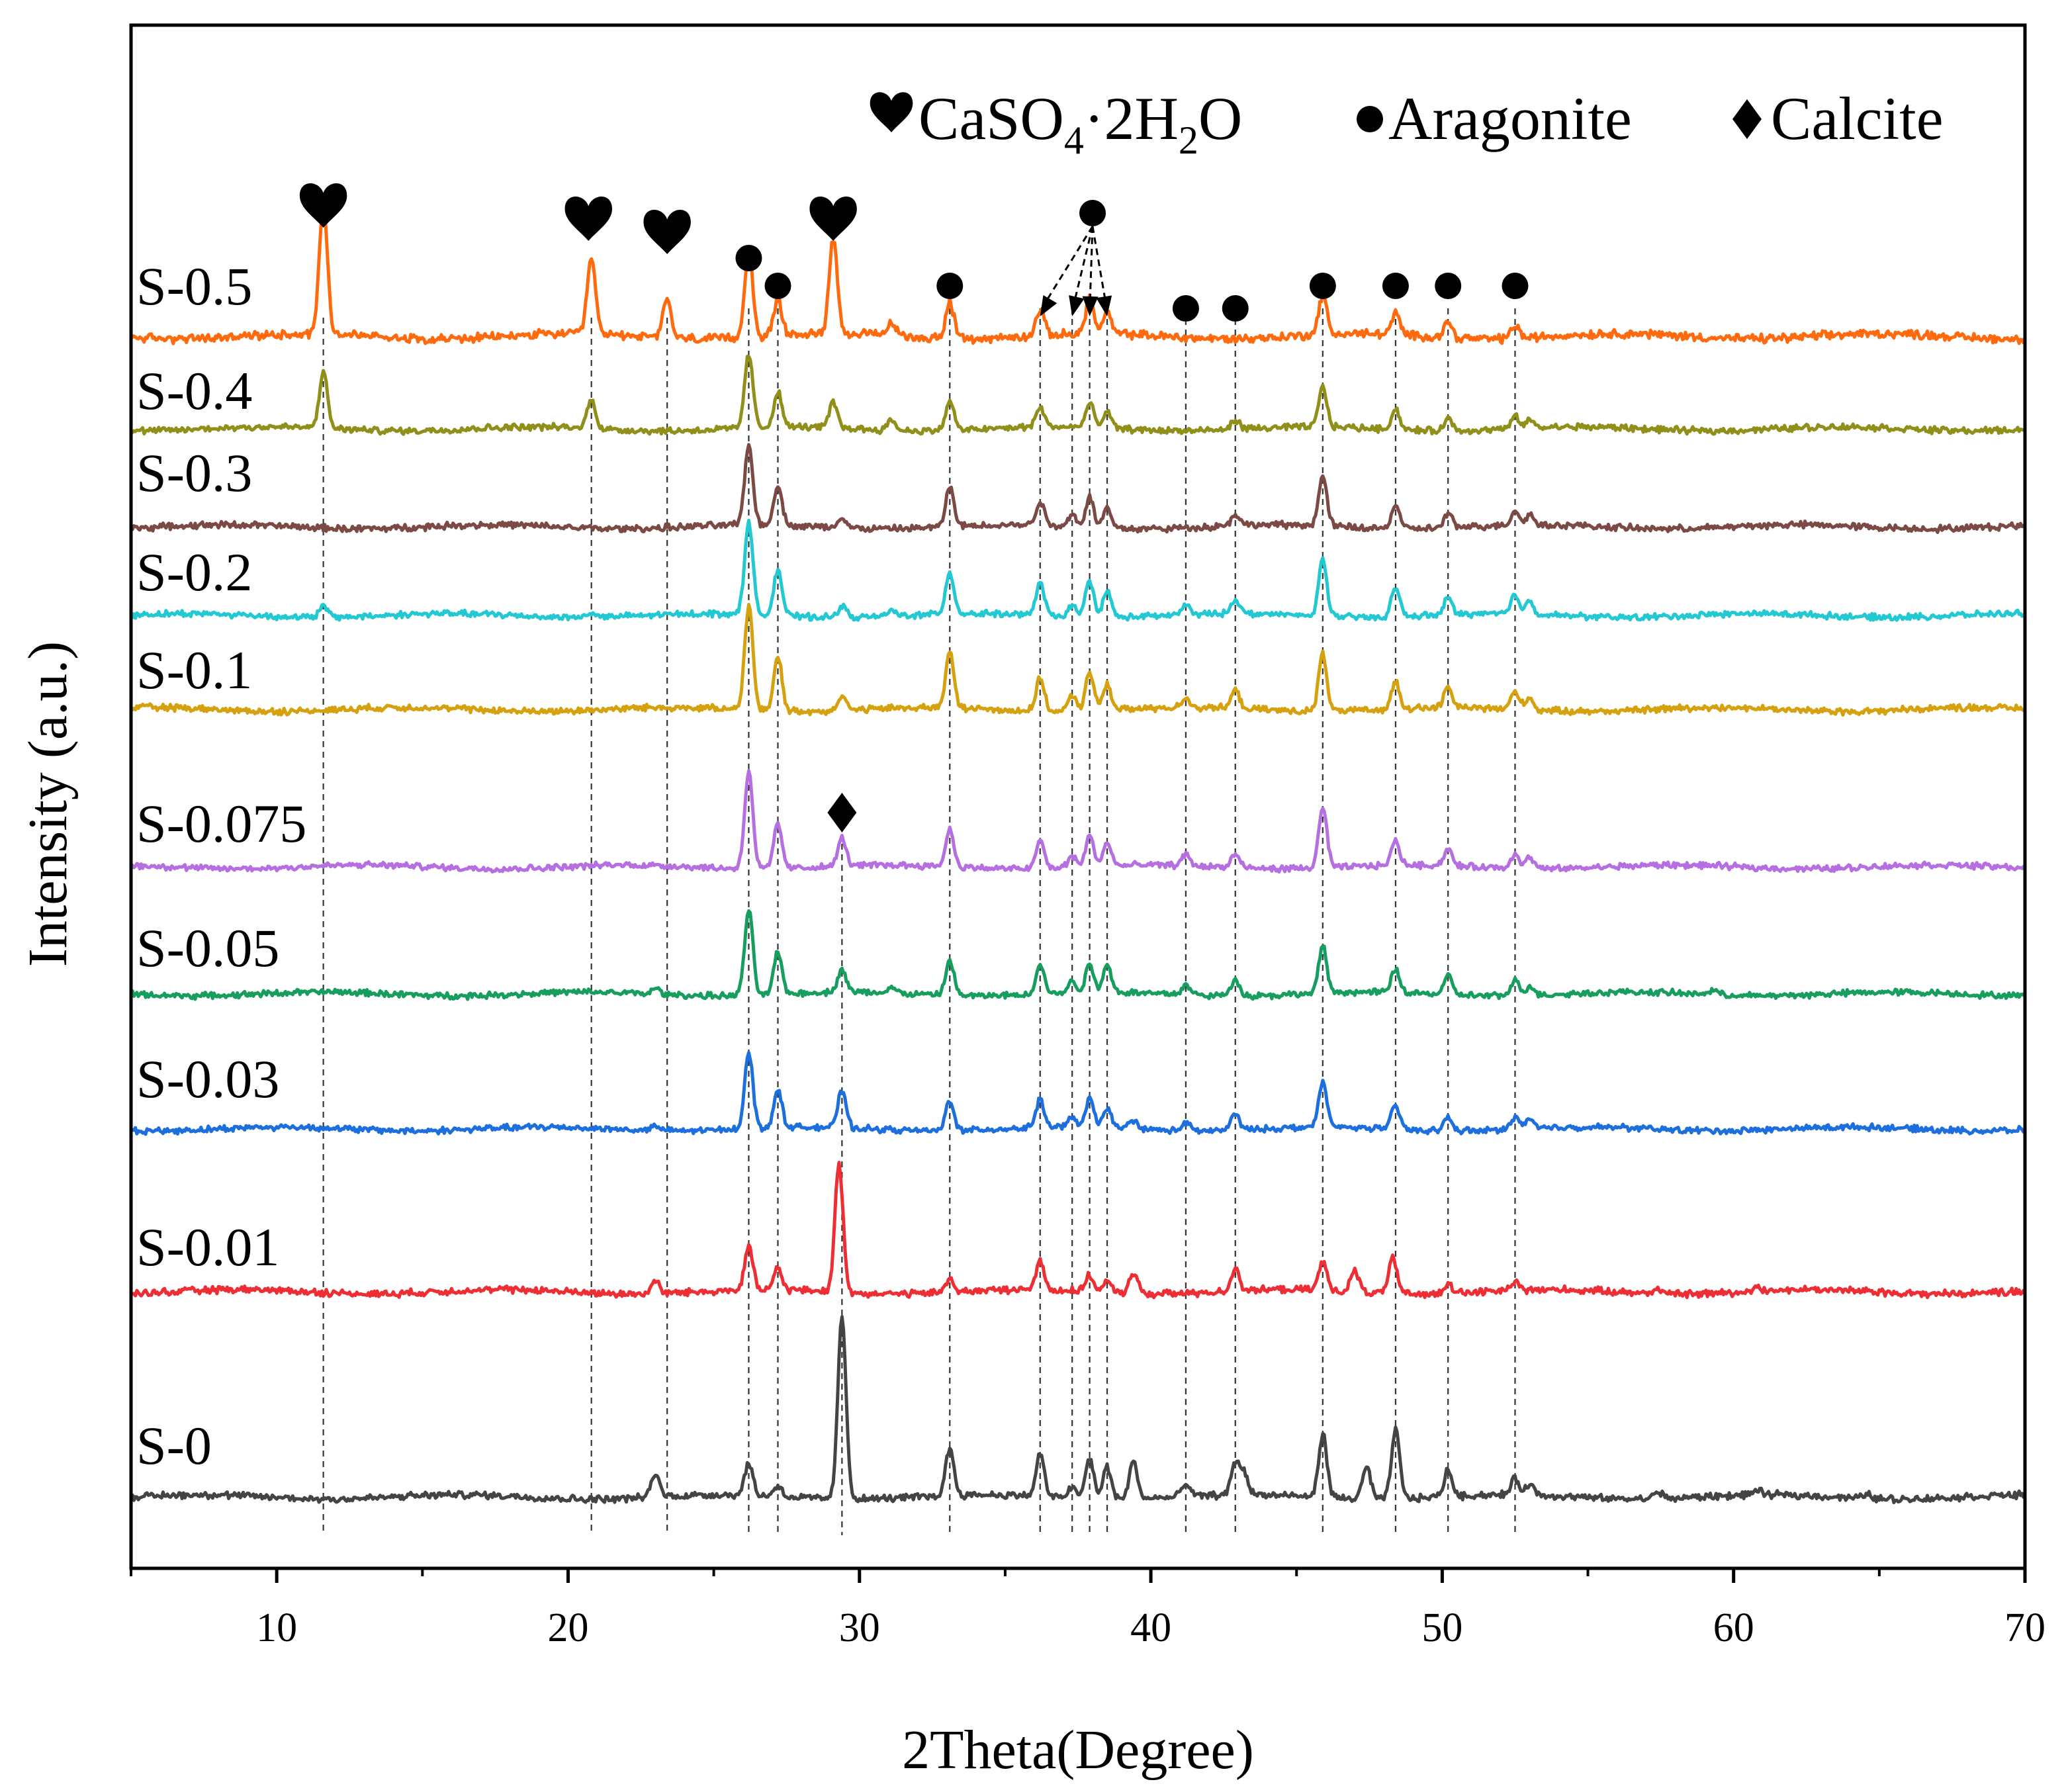 The height and width of the screenshot is (1792, 2066). Describe the element at coordinates (194, 391) in the screenshot. I see `series-label-s-0-4: S-0.4` at that location.